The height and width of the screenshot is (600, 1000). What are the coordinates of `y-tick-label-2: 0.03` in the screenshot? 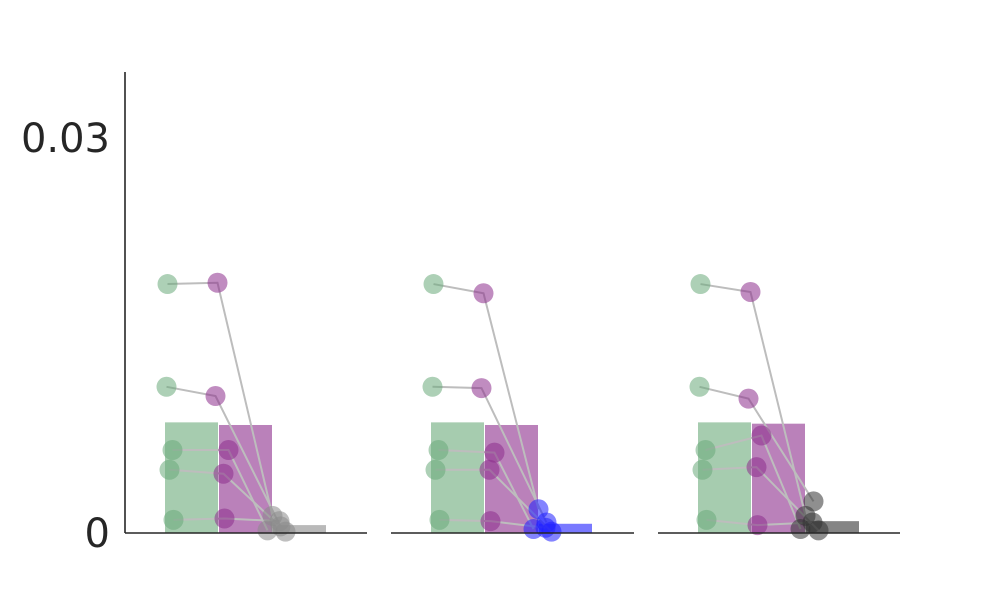 It's located at (65, 139).